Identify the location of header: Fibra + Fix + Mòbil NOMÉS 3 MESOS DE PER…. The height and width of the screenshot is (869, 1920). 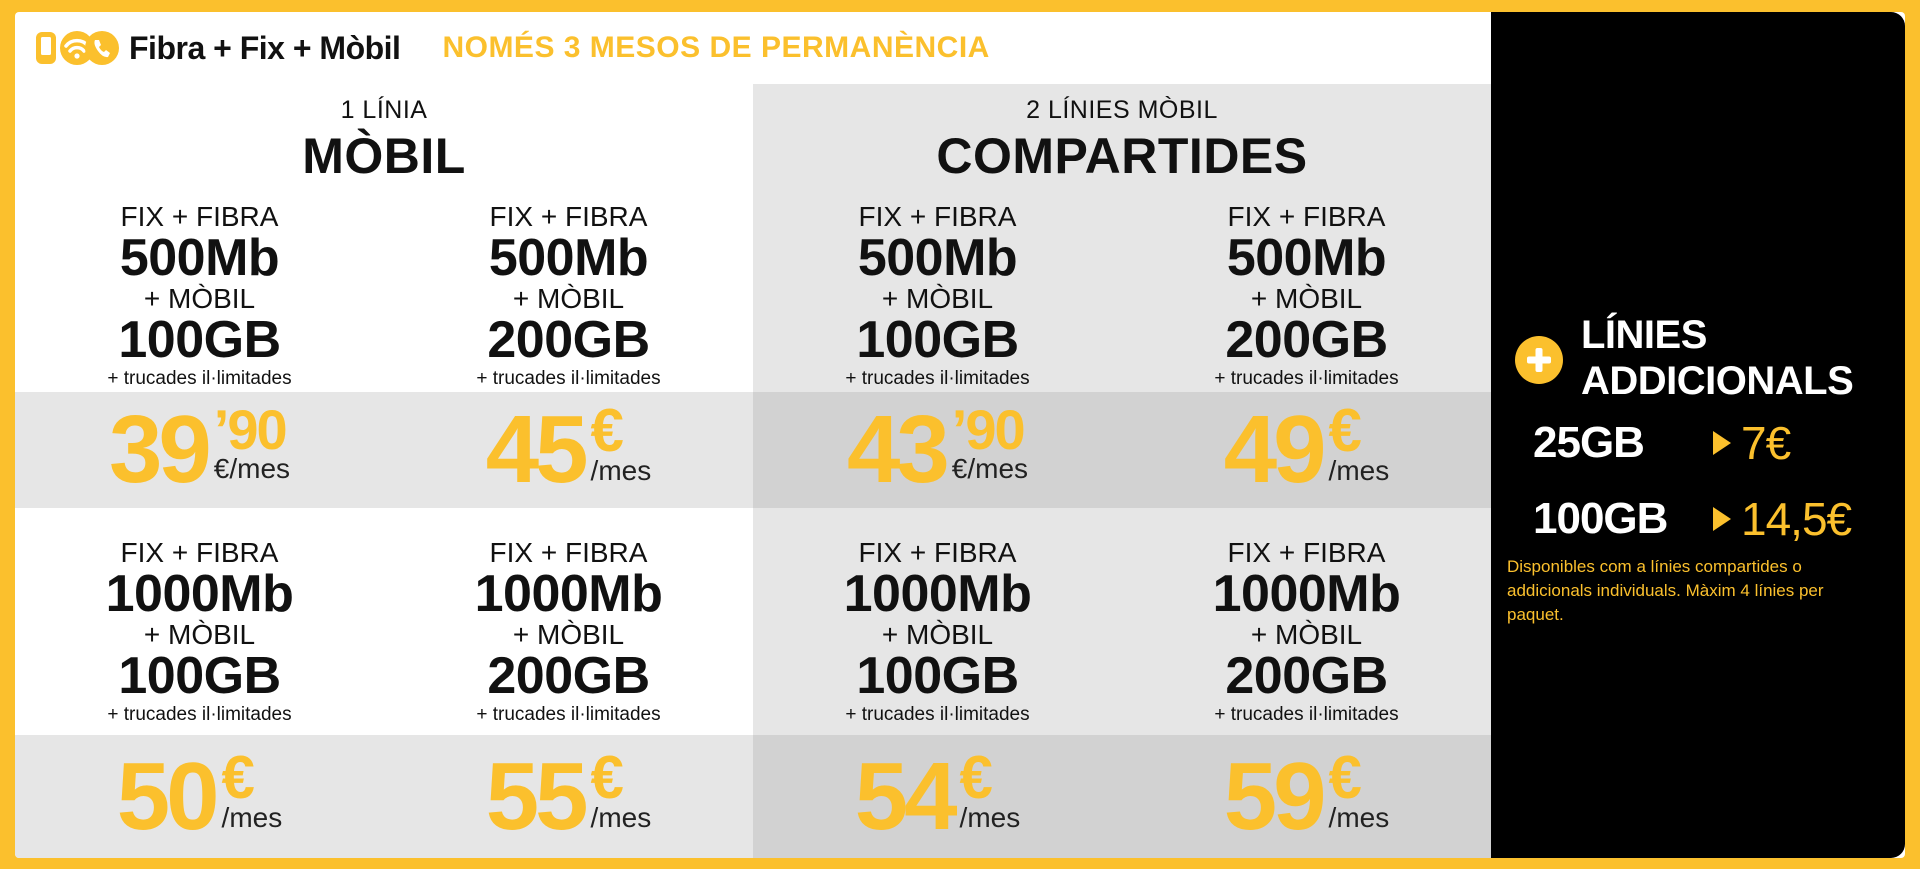
(753, 48).